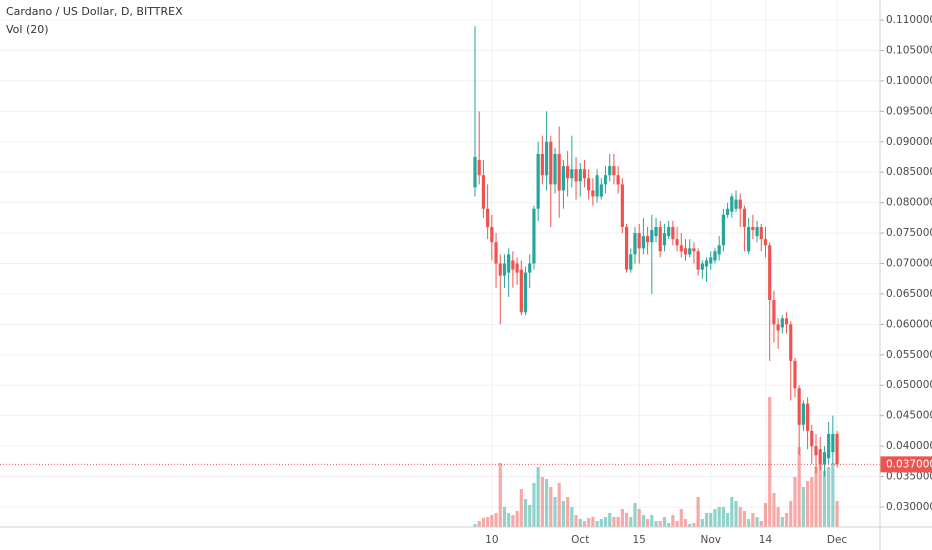 Image resolution: width=932 pixels, height=550 pixels. What do you see at coordinates (656, 462) in the screenshot?
I see `volume-layer` at bounding box center [656, 462].